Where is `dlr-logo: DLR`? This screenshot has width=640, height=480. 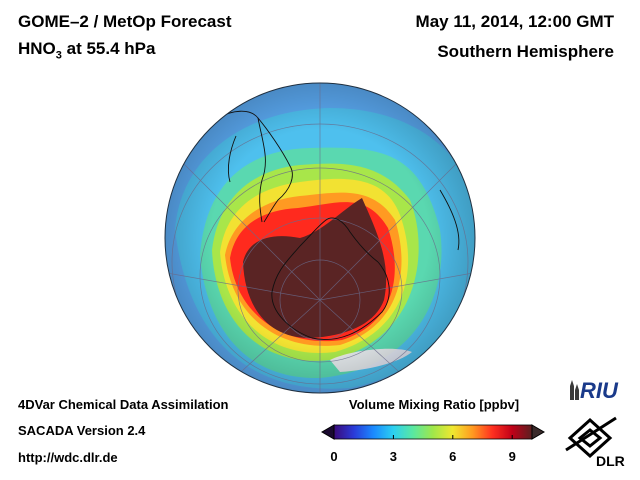
dlr-logo: DLR is located at coordinates (595, 442).